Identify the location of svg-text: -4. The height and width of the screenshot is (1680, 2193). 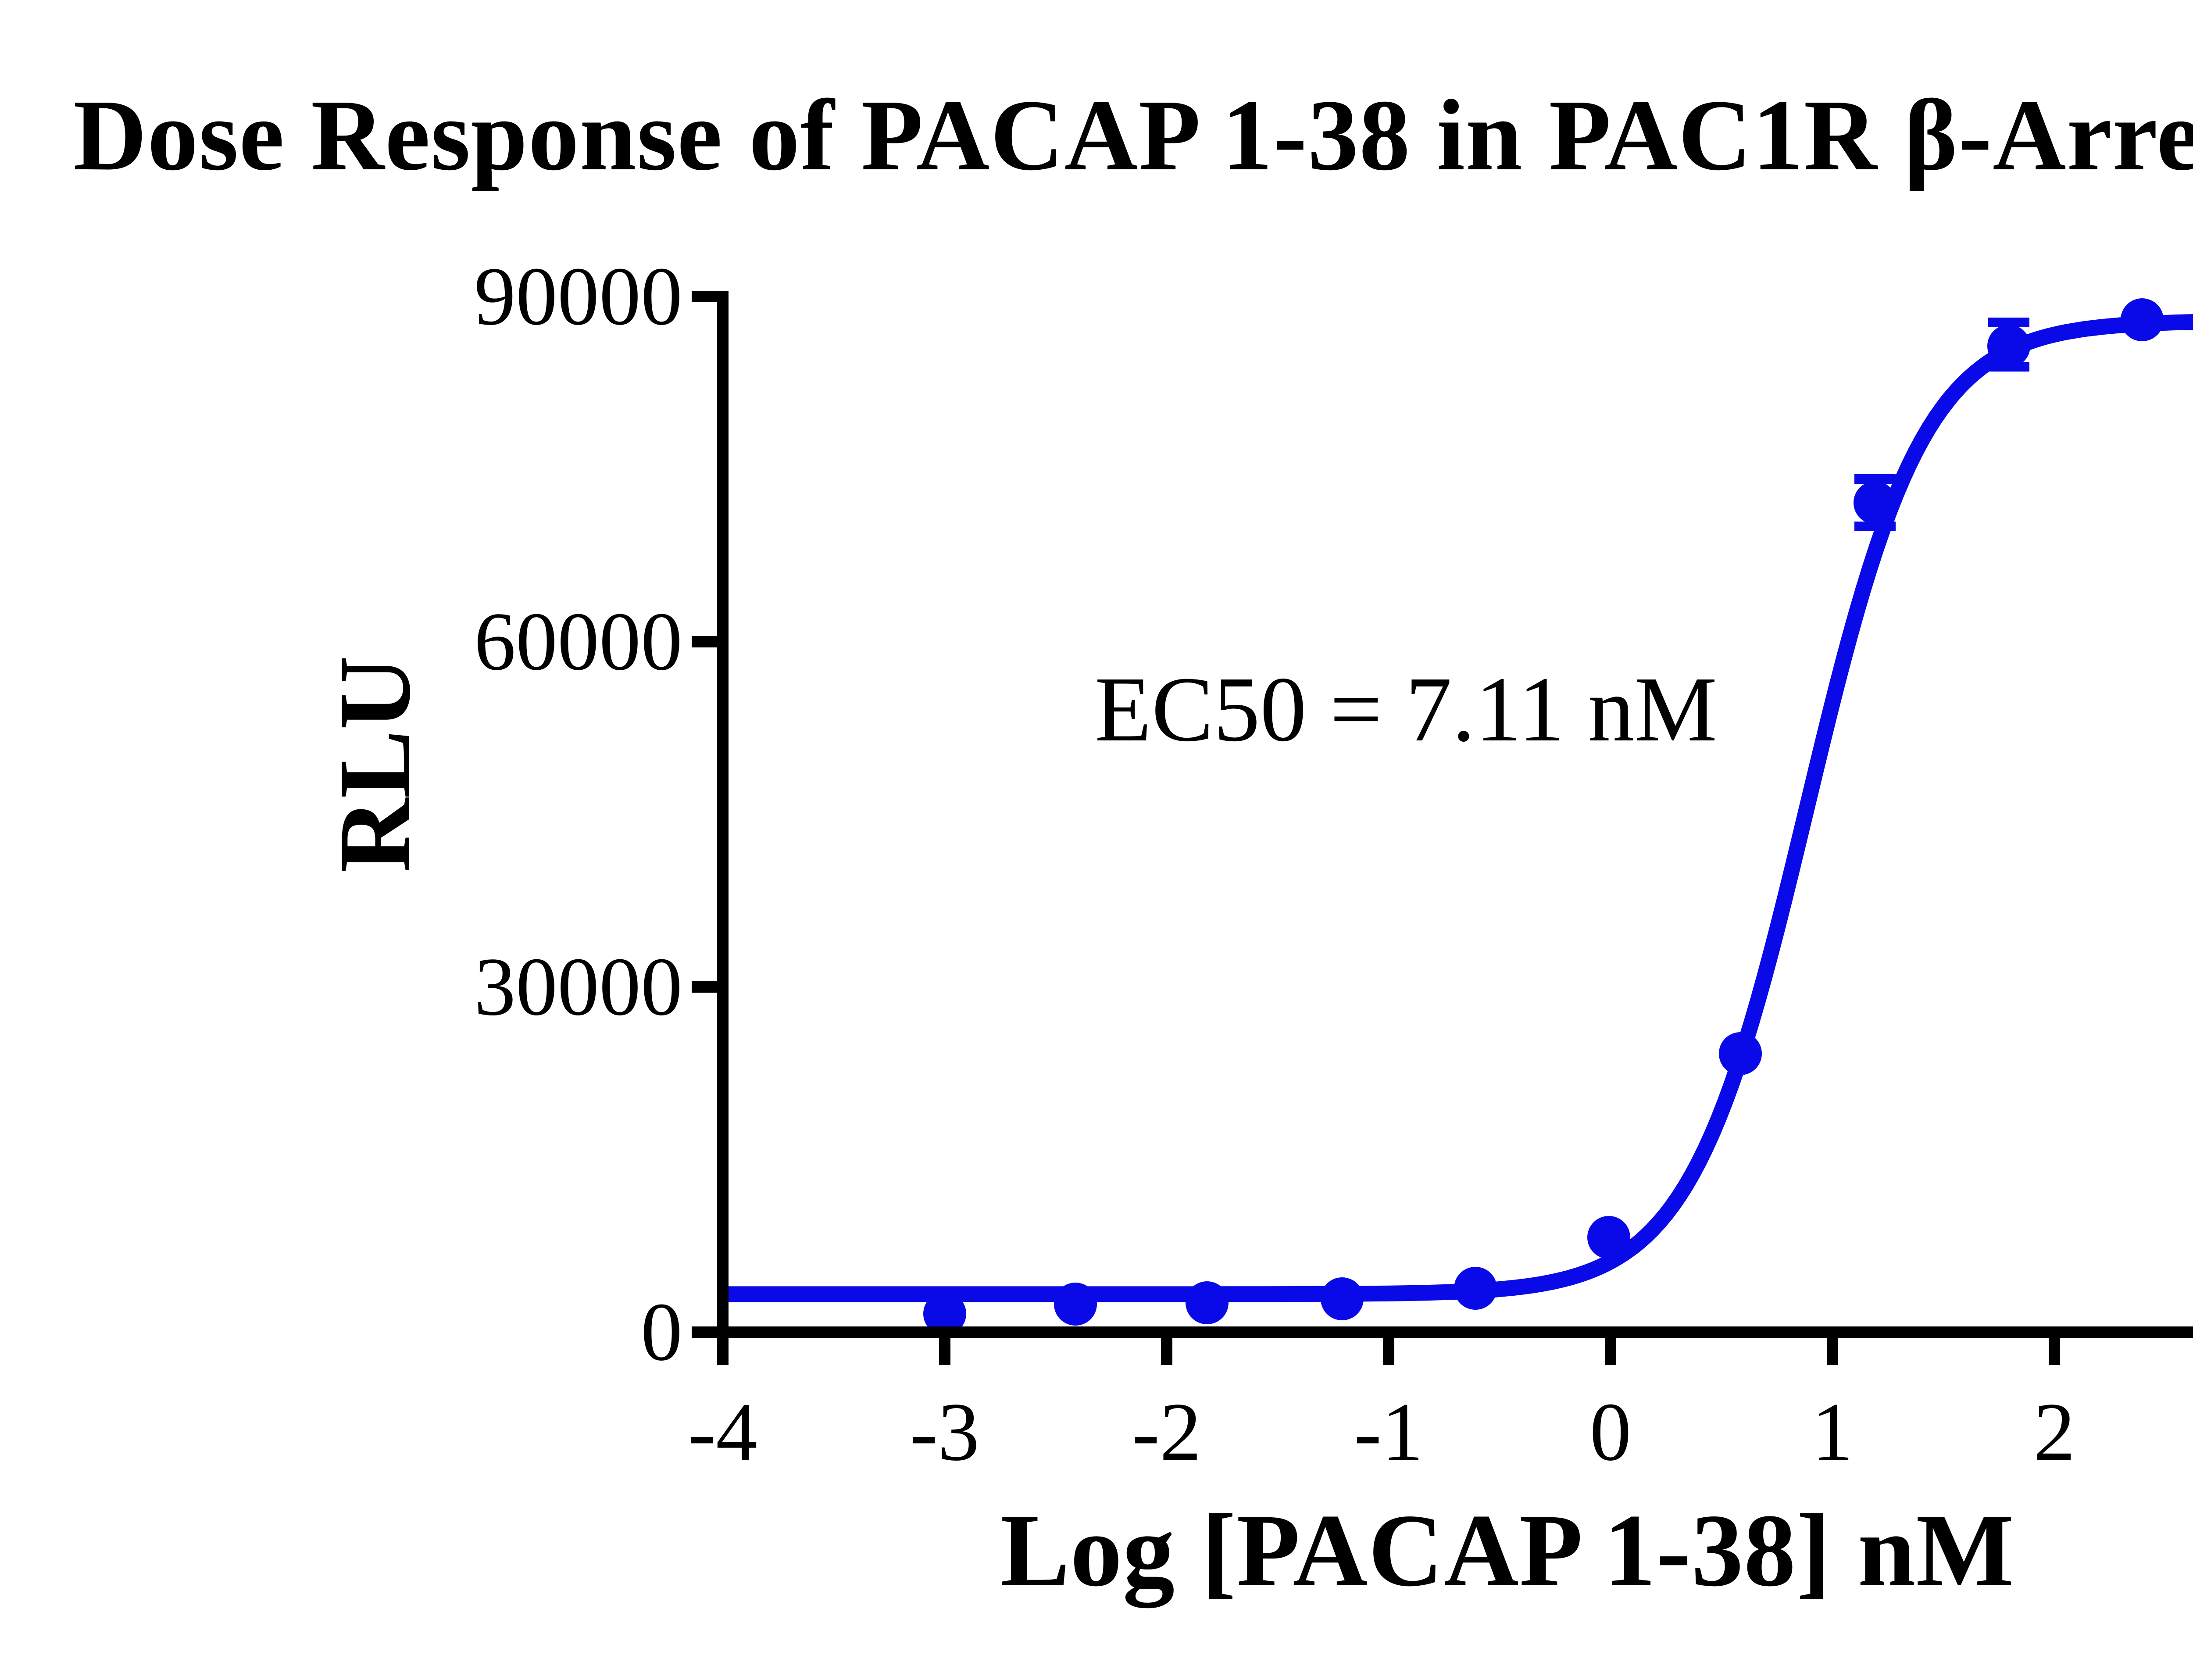
(722, 1432).